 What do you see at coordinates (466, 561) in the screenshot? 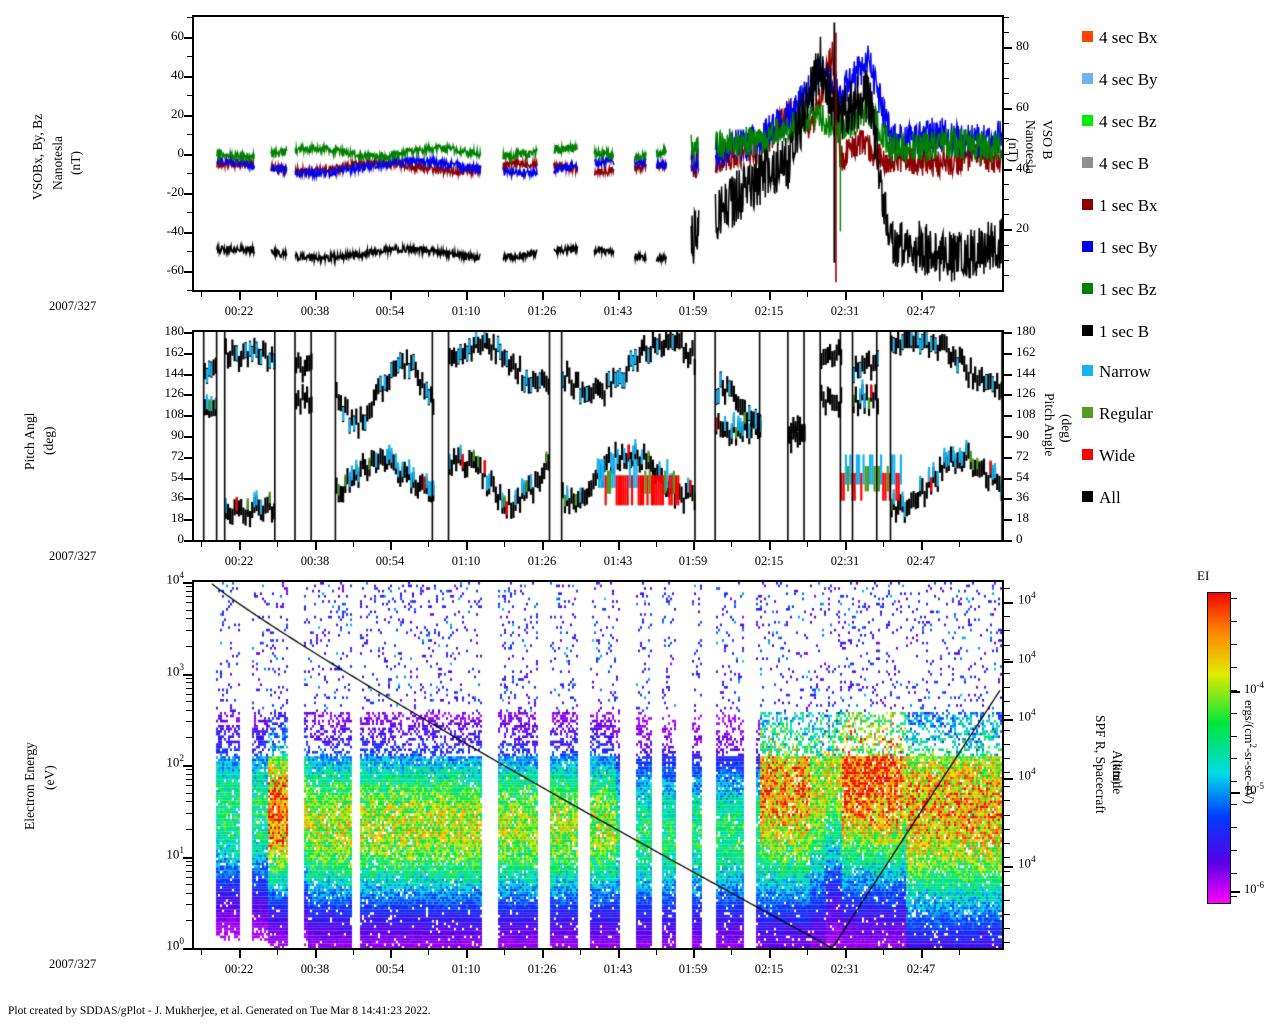
I see `p2-xtick-label-3: 01:10` at bounding box center [466, 561].